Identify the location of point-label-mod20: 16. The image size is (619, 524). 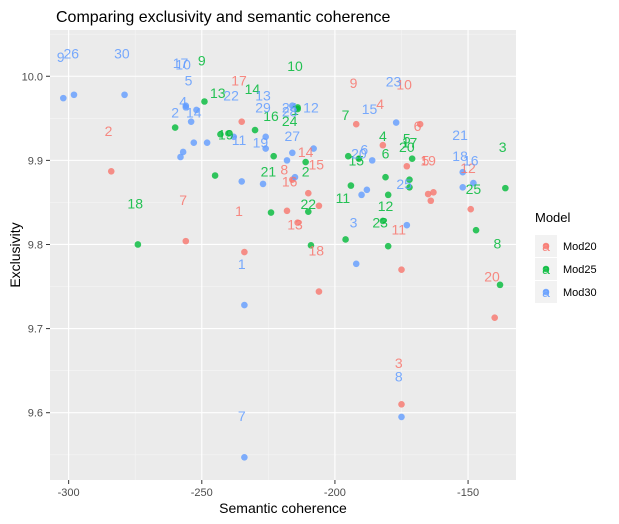
(290, 181).